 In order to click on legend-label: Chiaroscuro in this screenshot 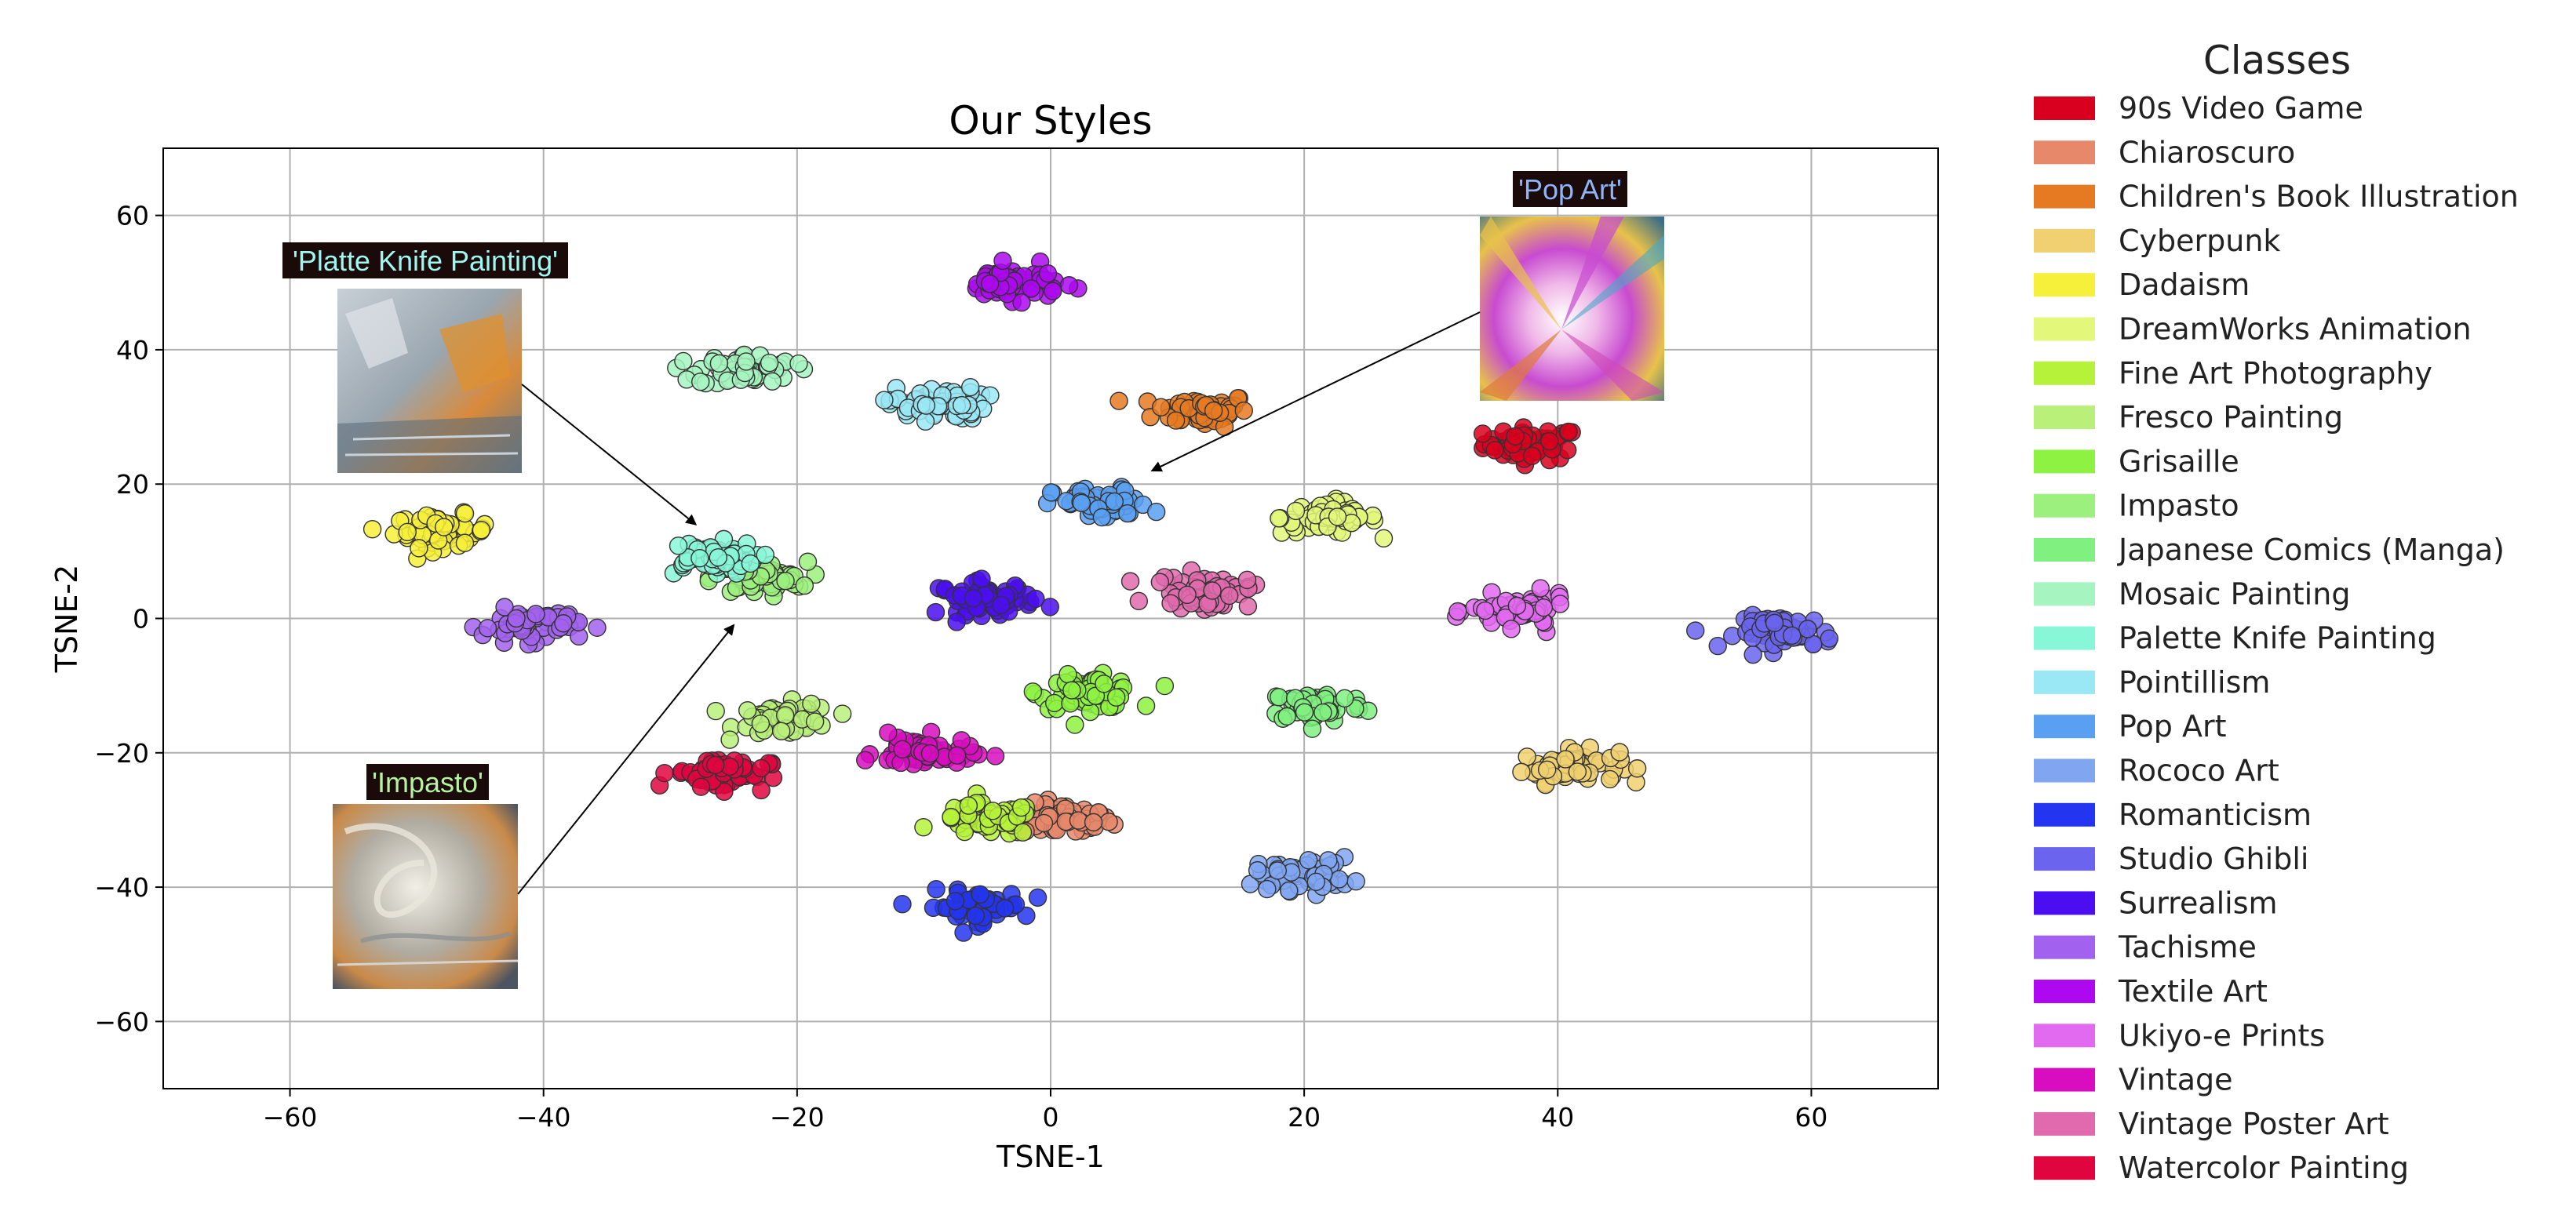, I will do `click(2207, 152)`.